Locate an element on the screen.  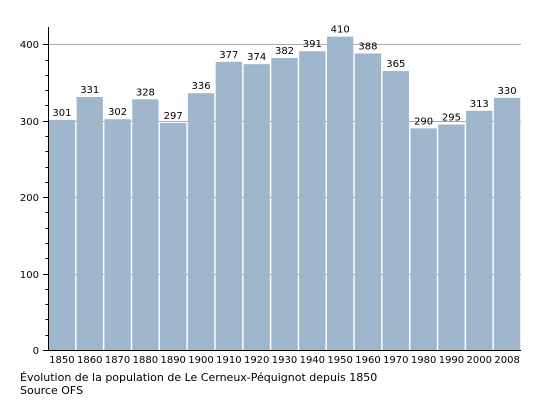
x-tick-label-1990: 1990 is located at coordinates (451, 360).